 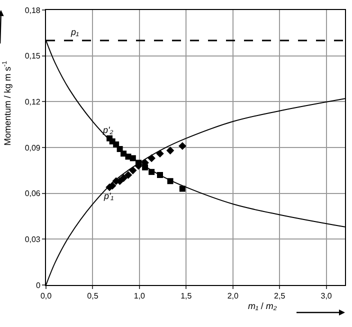 What do you see at coordinates (326, 296) in the screenshot?
I see `x-tick-label: 3,0` at bounding box center [326, 296].